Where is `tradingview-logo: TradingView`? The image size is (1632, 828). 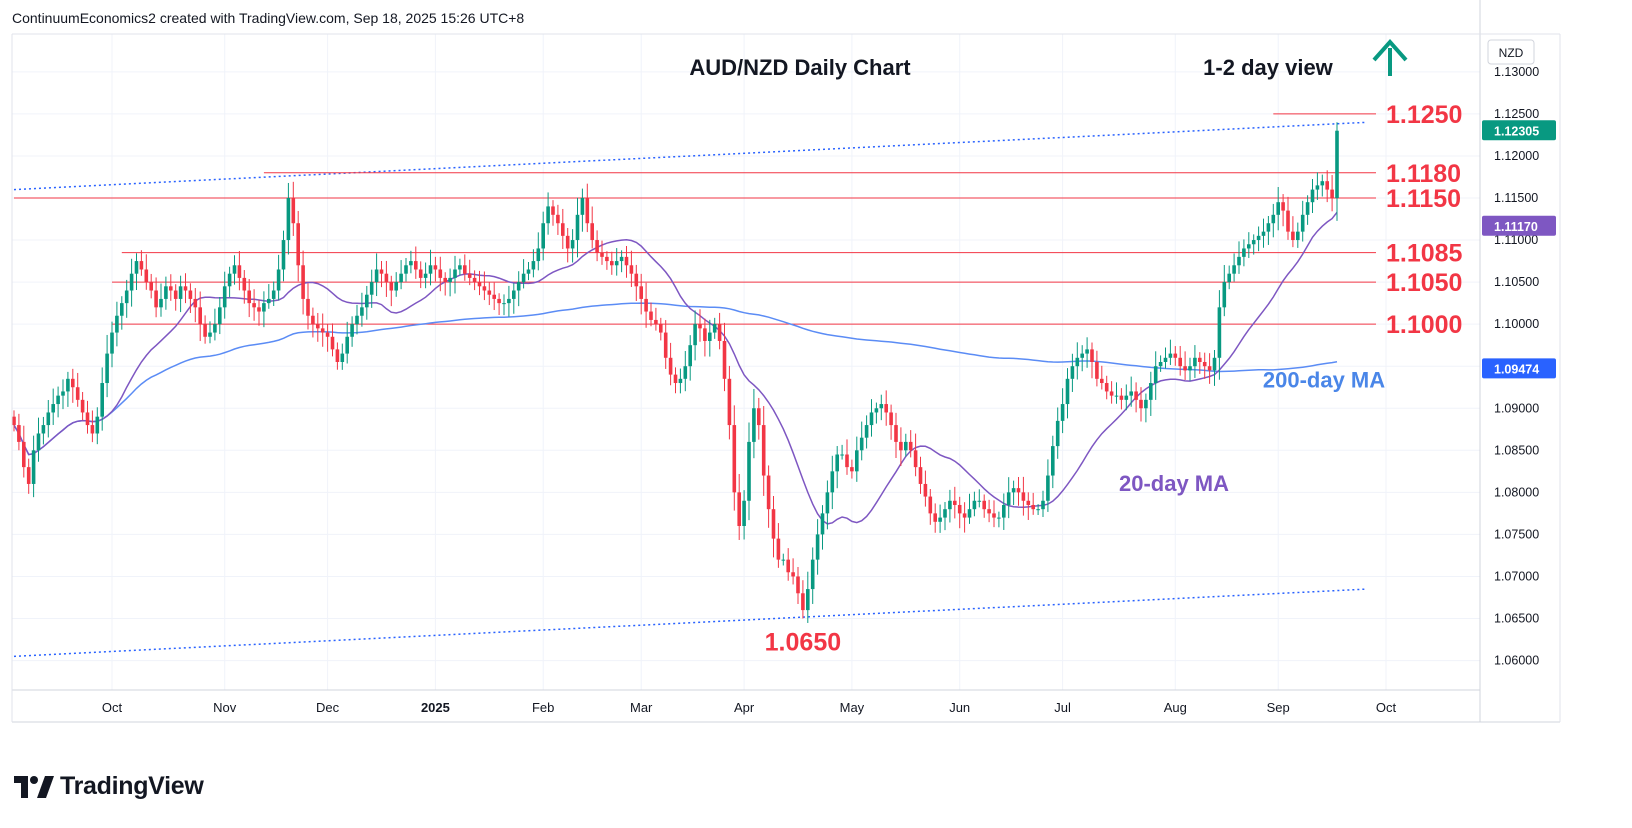
tradingview-logo: TradingView is located at coordinates (109, 786).